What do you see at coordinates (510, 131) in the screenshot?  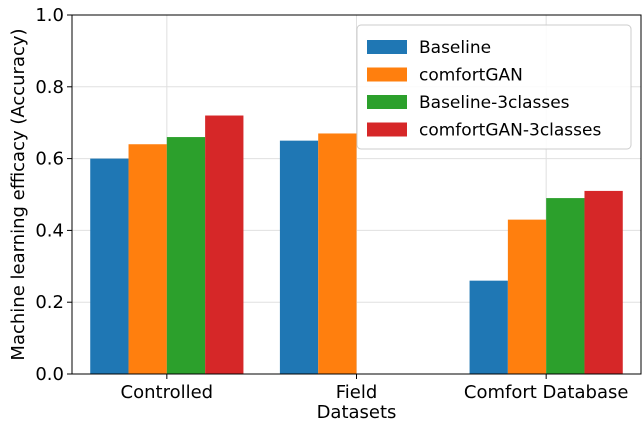 I see `legend-entry: comfortGAN-3classes` at bounding box center [510, 131].